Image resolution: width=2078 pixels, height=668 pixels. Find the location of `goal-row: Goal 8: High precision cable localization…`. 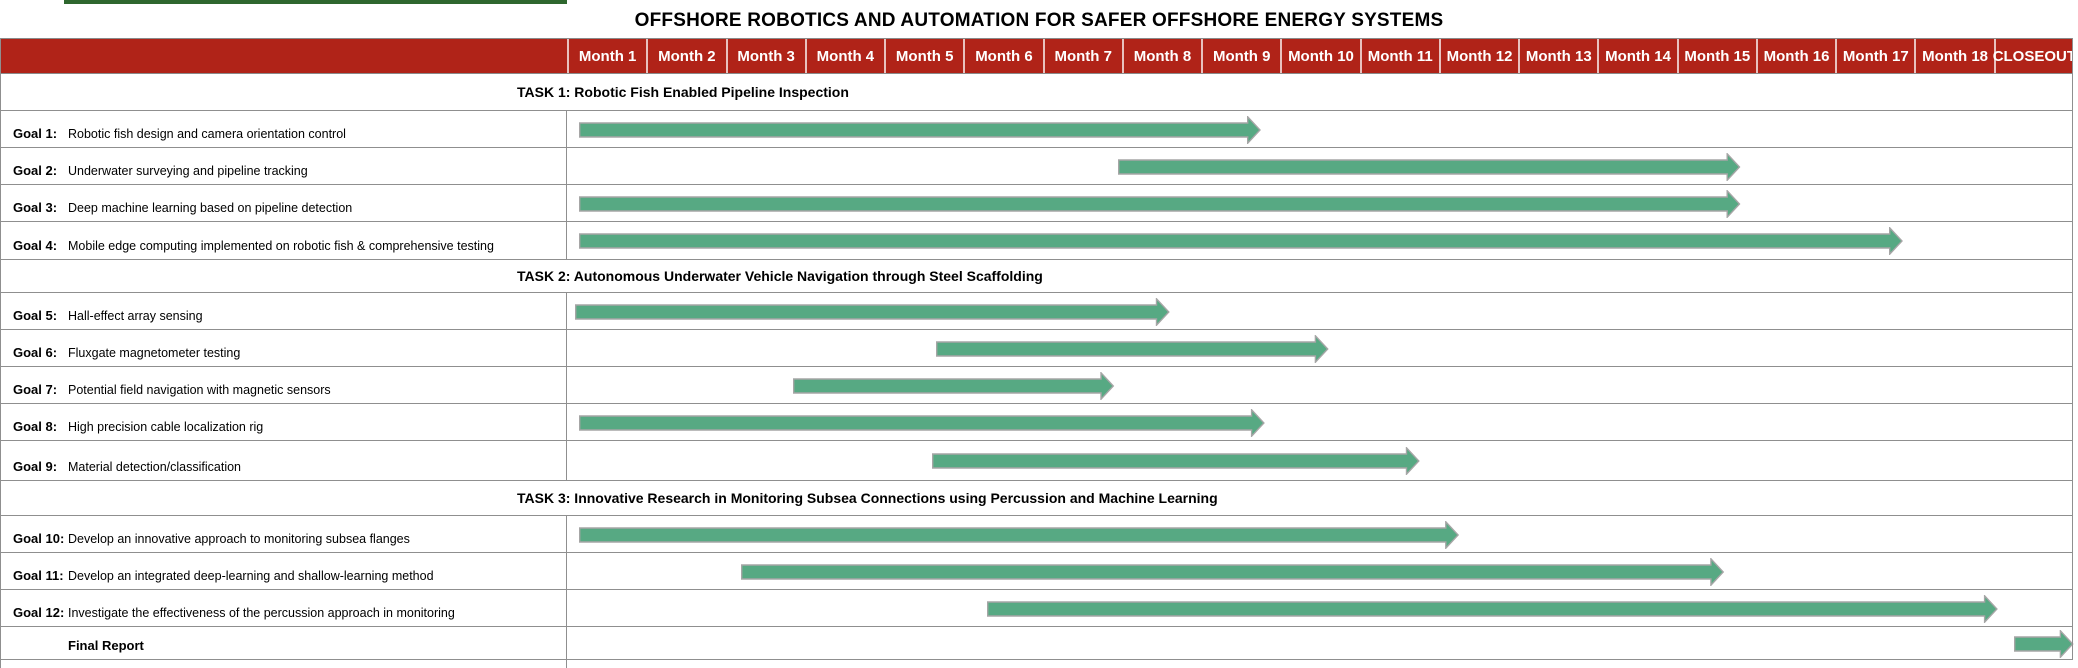

goal-row: Goal 8: High precision cable localization… is located at coordinates (1036, 422).